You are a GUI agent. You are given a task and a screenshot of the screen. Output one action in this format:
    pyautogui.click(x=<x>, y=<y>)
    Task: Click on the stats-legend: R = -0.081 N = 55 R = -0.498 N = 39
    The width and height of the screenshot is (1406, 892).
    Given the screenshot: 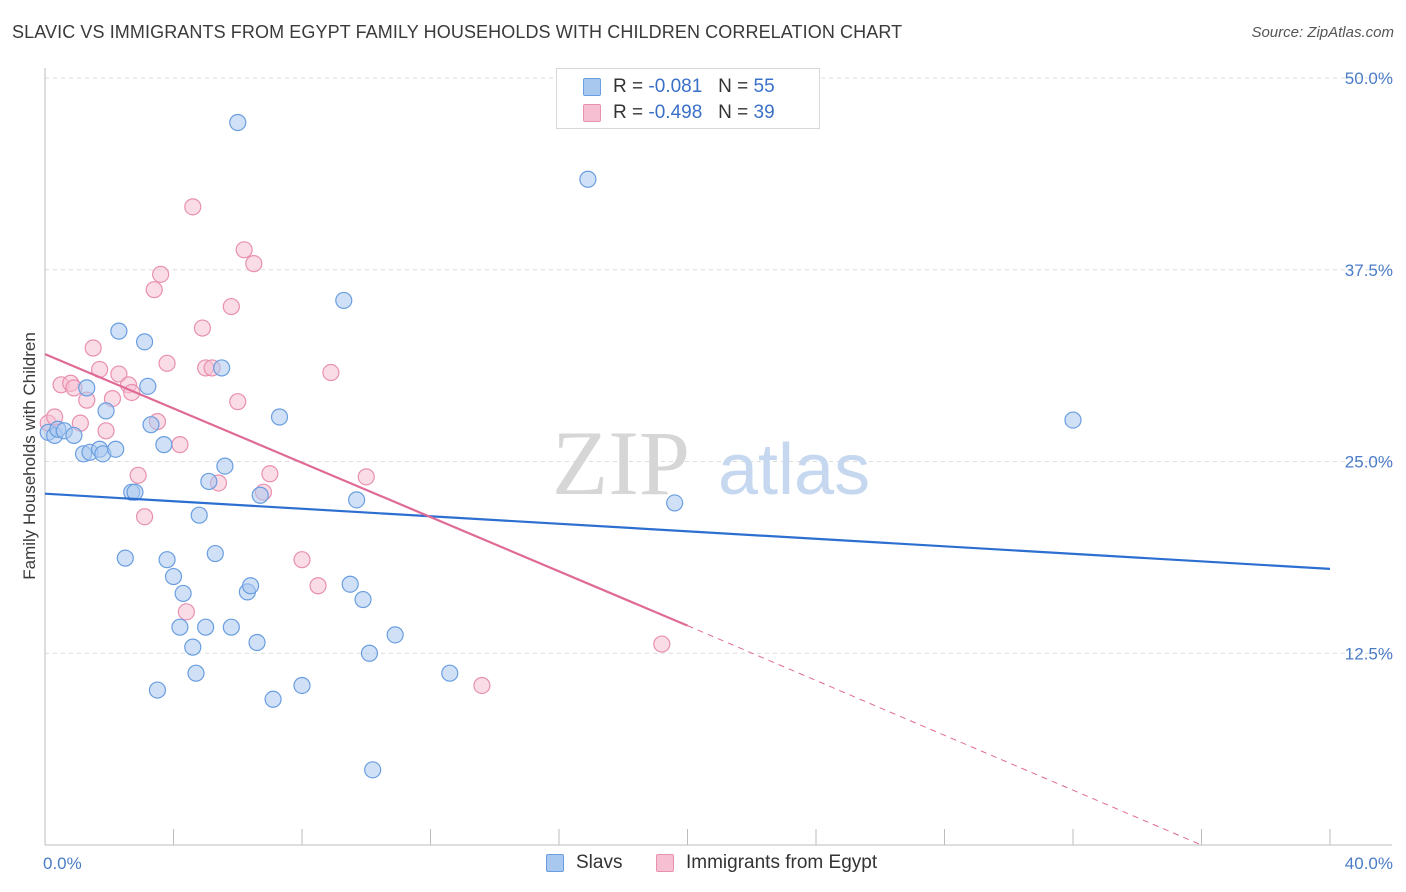 What is the action you would take?
    pyautogui.click(x=688, y=98)
    